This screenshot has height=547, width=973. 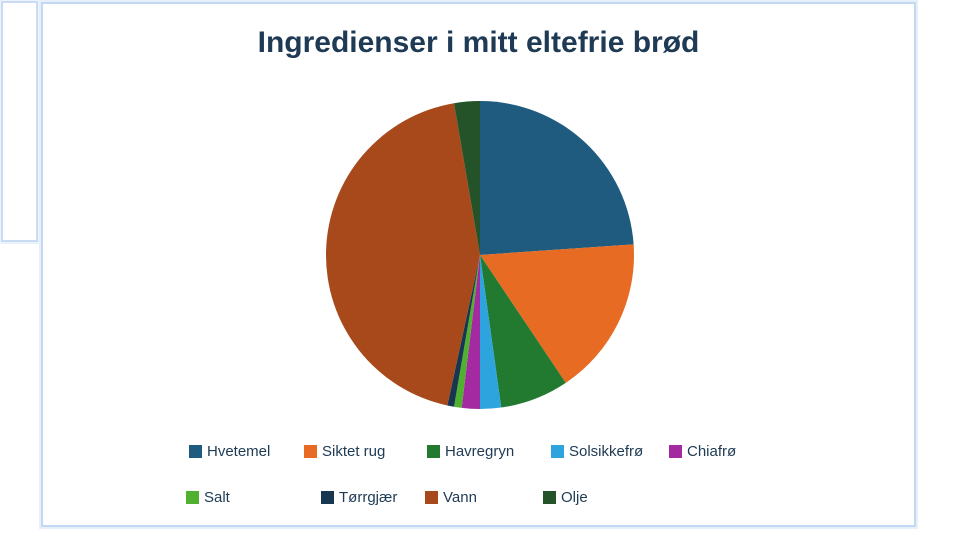 What do you see at coordinates (310, 451) in the screenshot?
I see `legend-swatch-siktet-rug` at bounding box center [310, 451].